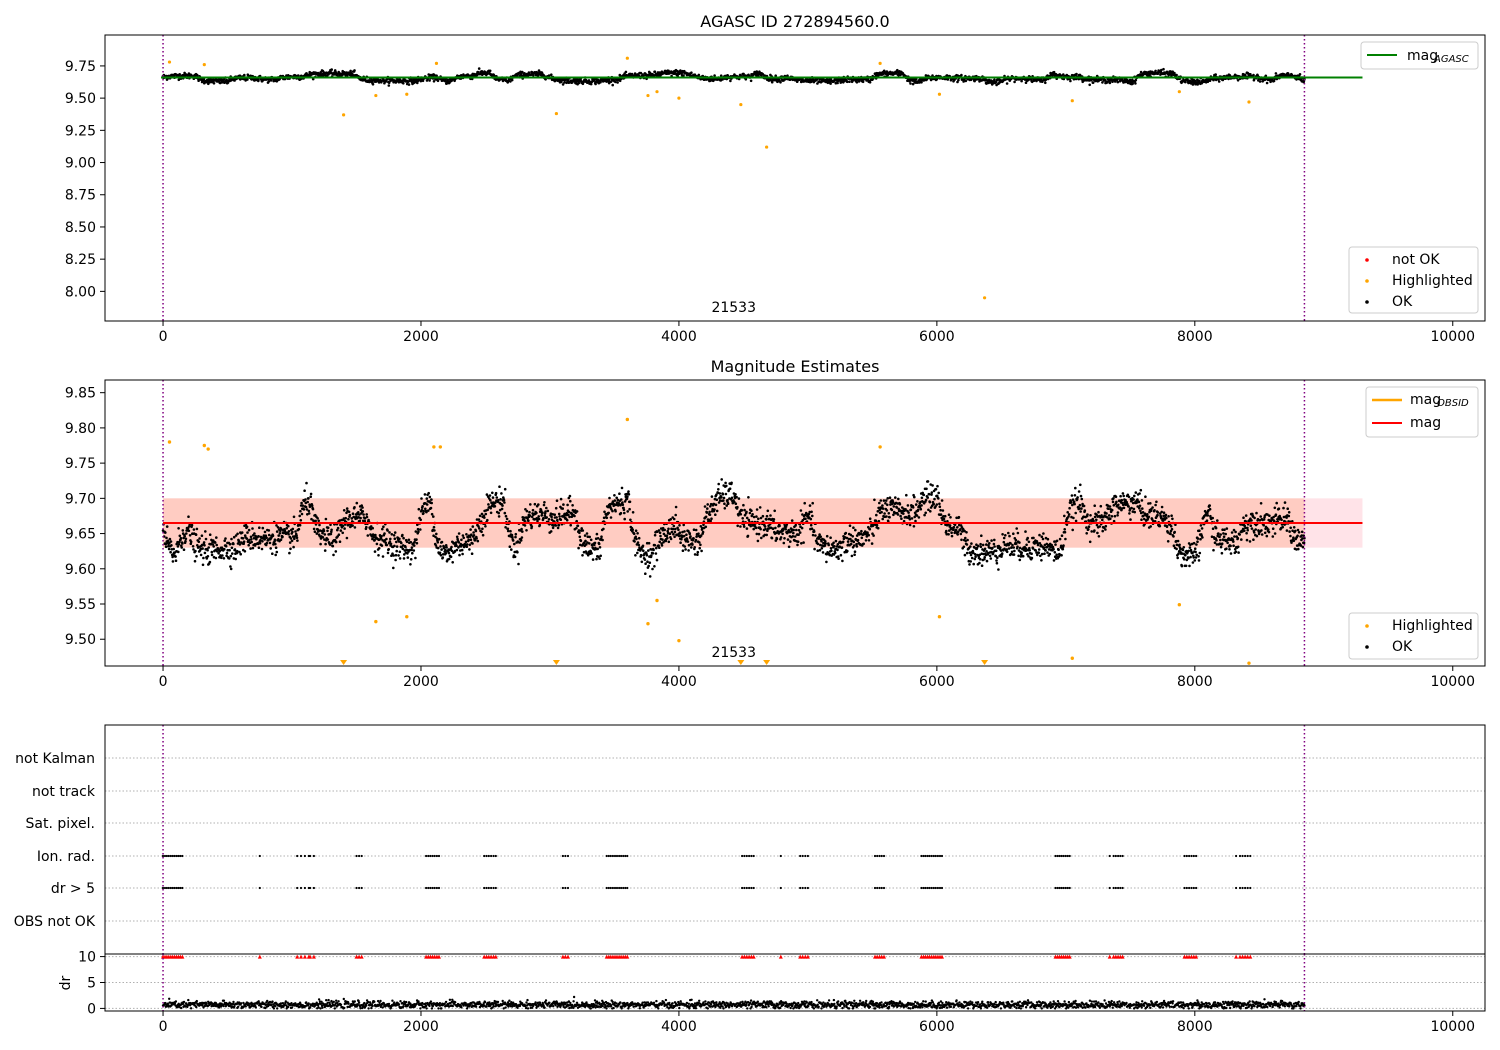 This screenshot has height=1050, width=1500. Describe the element at coordinates (407, 94) in the screenshot. I see `highlighted-point` at that location.